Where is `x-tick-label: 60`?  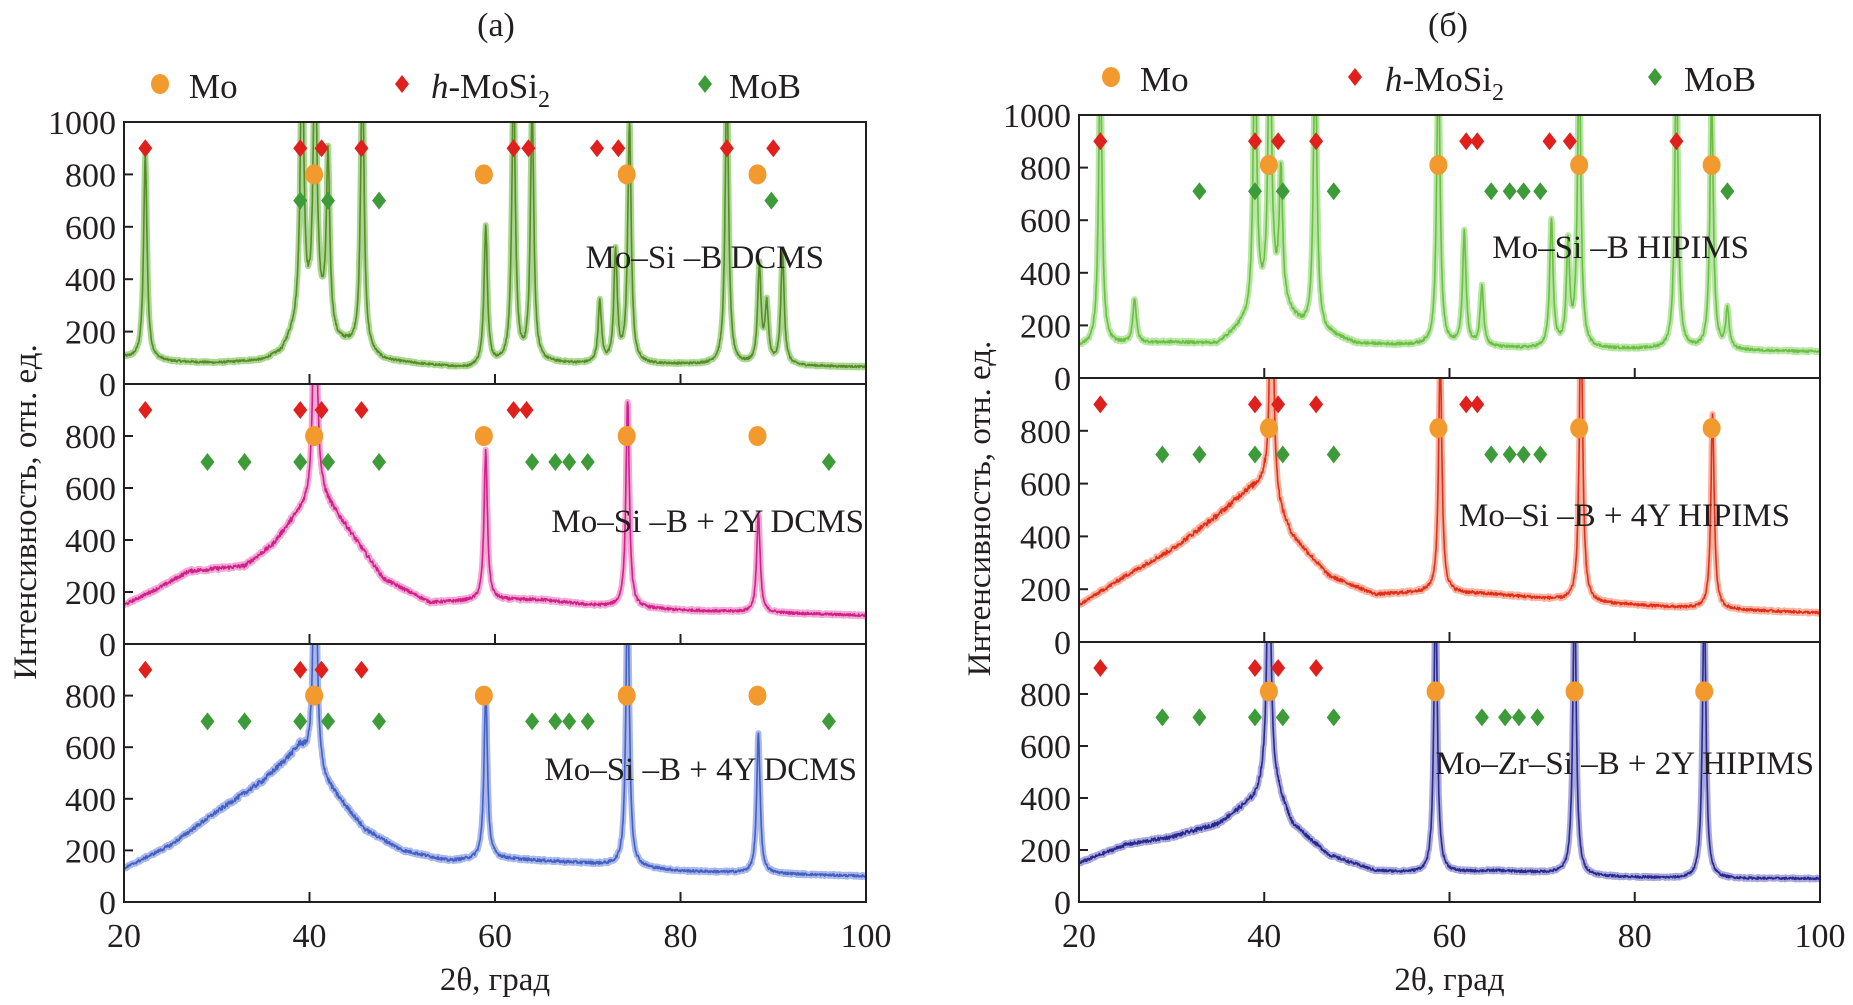
x-tick-label: 60 is located at coordinates (1450, 936).